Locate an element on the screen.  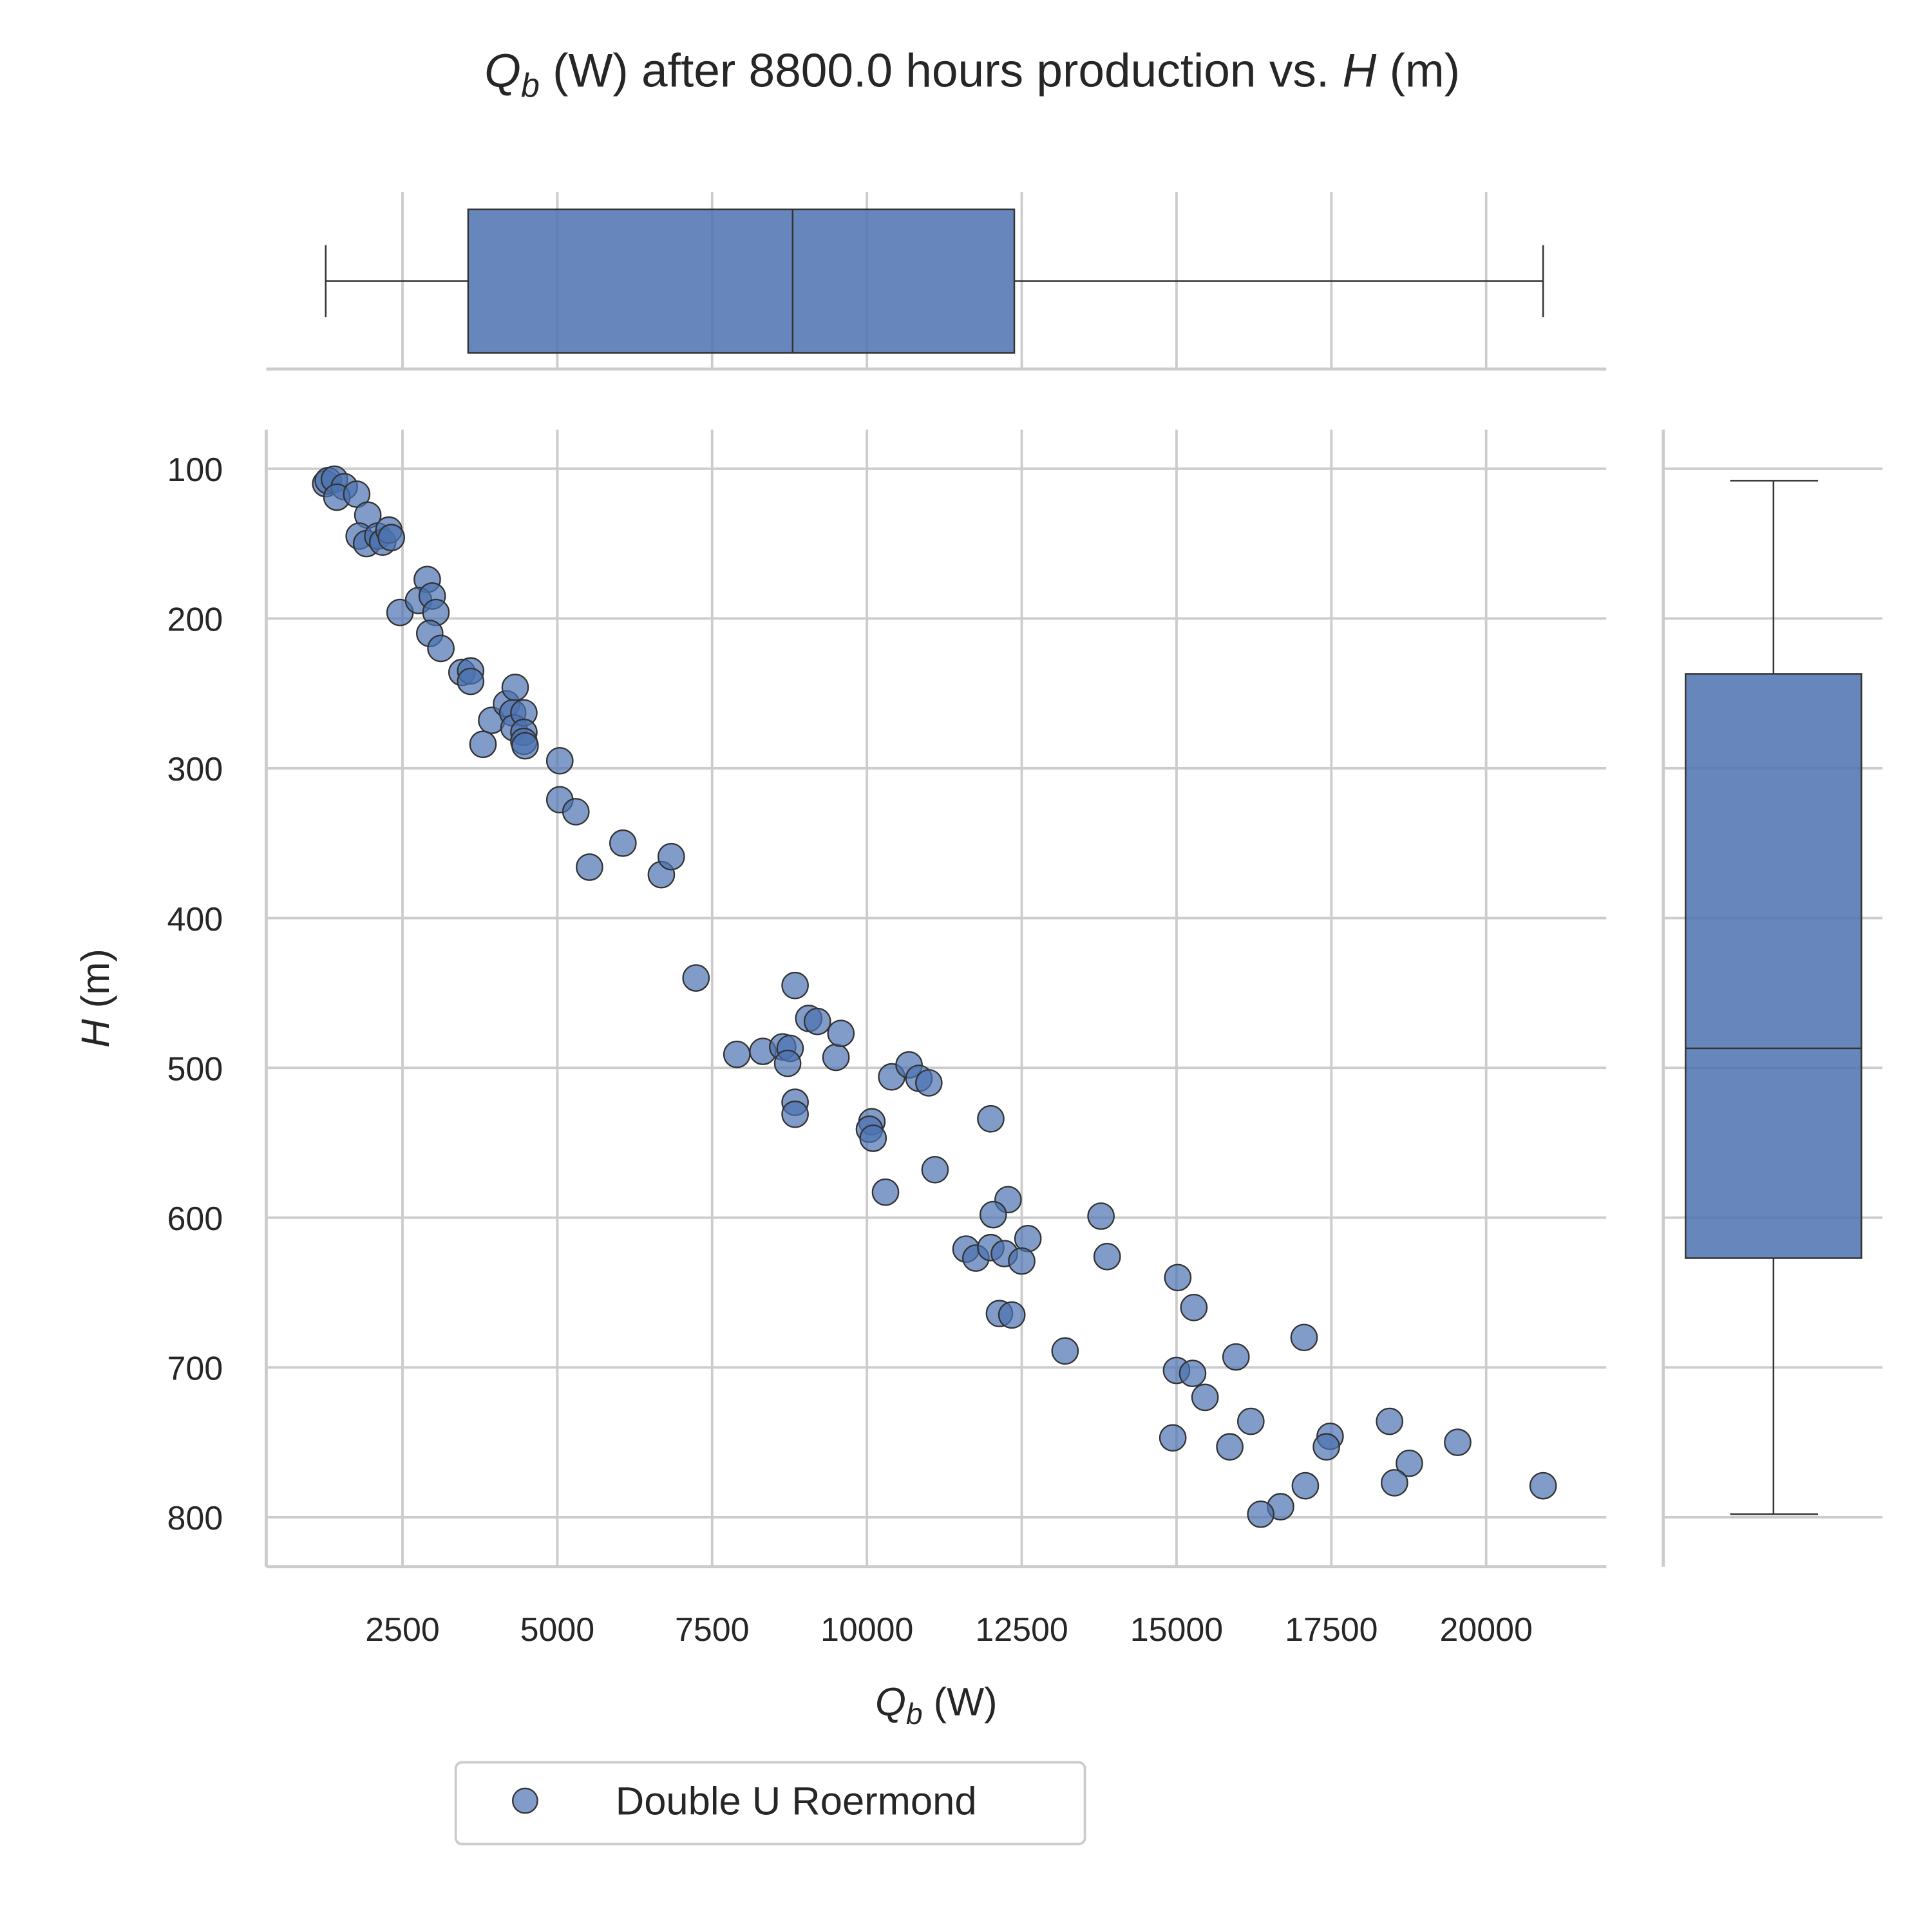
y-marginal-boxplot is located at coordinates (1773, 998).